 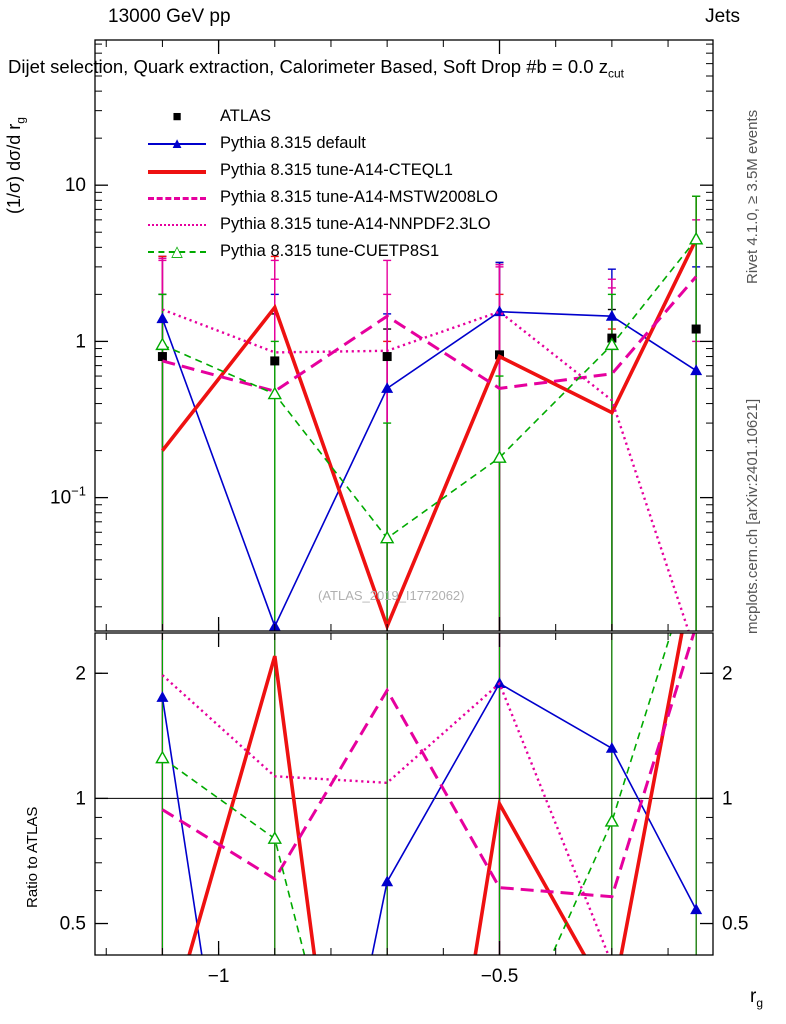 I want to click on legend-label: Pythia 8.315 tune-A14-NNPDF2.3LO, so click(x=355, y=224).